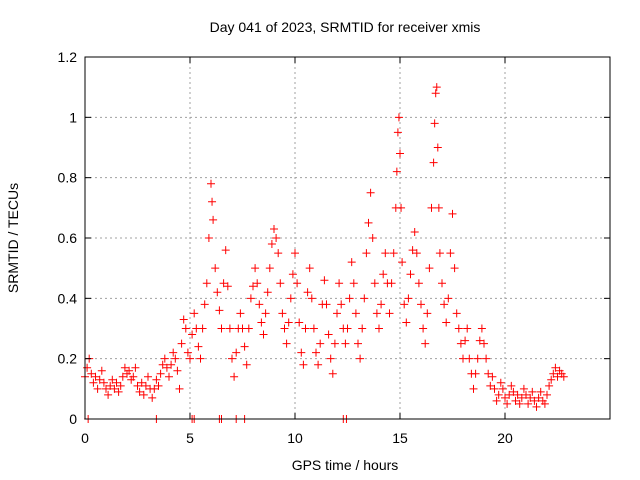 This screenshot has width=640, height=480. What do you see at coordinates (85, 438) in the screenshot?
I see `x-tick-label: 0` at bounding box center [85, 438].